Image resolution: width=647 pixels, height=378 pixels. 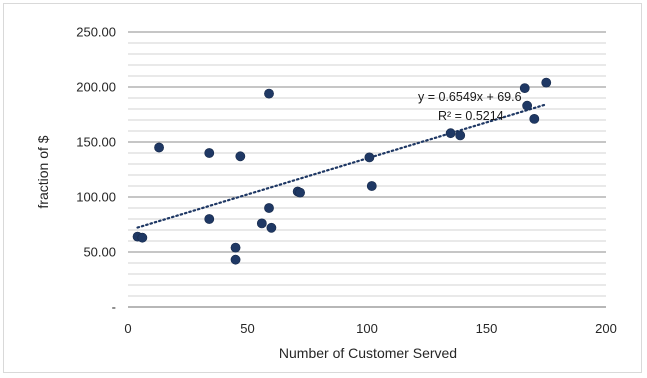 What do you see at coordinates (43, 171) in the screenshot?
I see `y-axis-title: fraction of $` at bounding box center [43, 171].